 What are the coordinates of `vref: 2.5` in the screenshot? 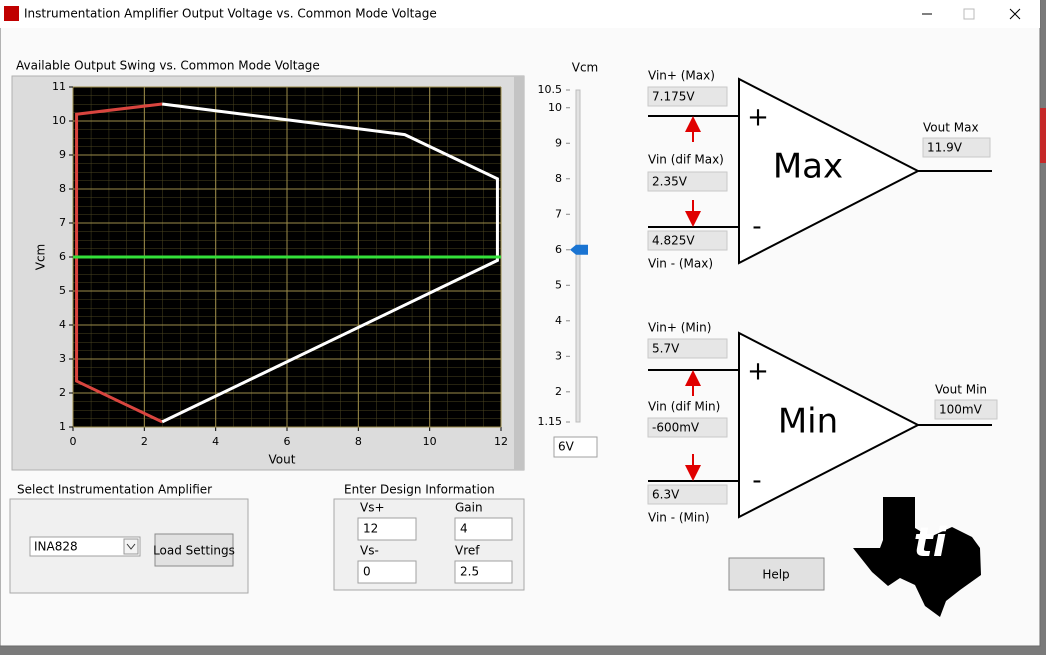 It's located at (469, 572).